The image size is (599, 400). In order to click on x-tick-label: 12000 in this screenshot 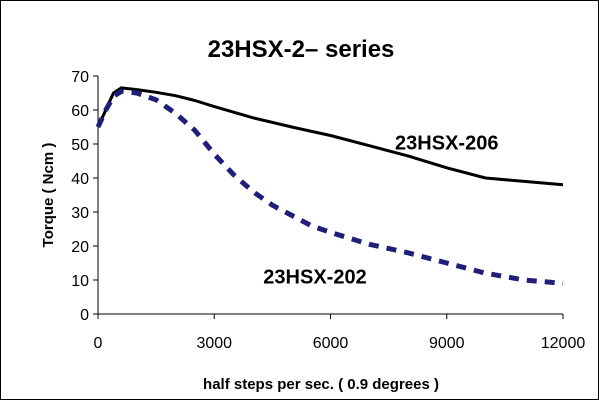, I will do `click(563, 343)`.